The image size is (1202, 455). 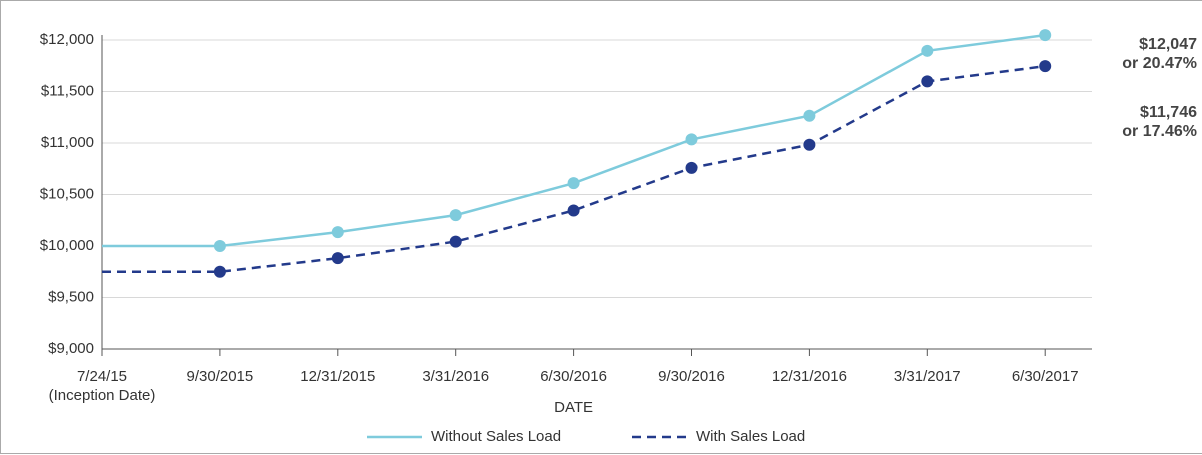 What do you see at coordinates (67, 142) in the screenshot?
I see `y-tick-label: $11,000` at bounding box center [67, 142].